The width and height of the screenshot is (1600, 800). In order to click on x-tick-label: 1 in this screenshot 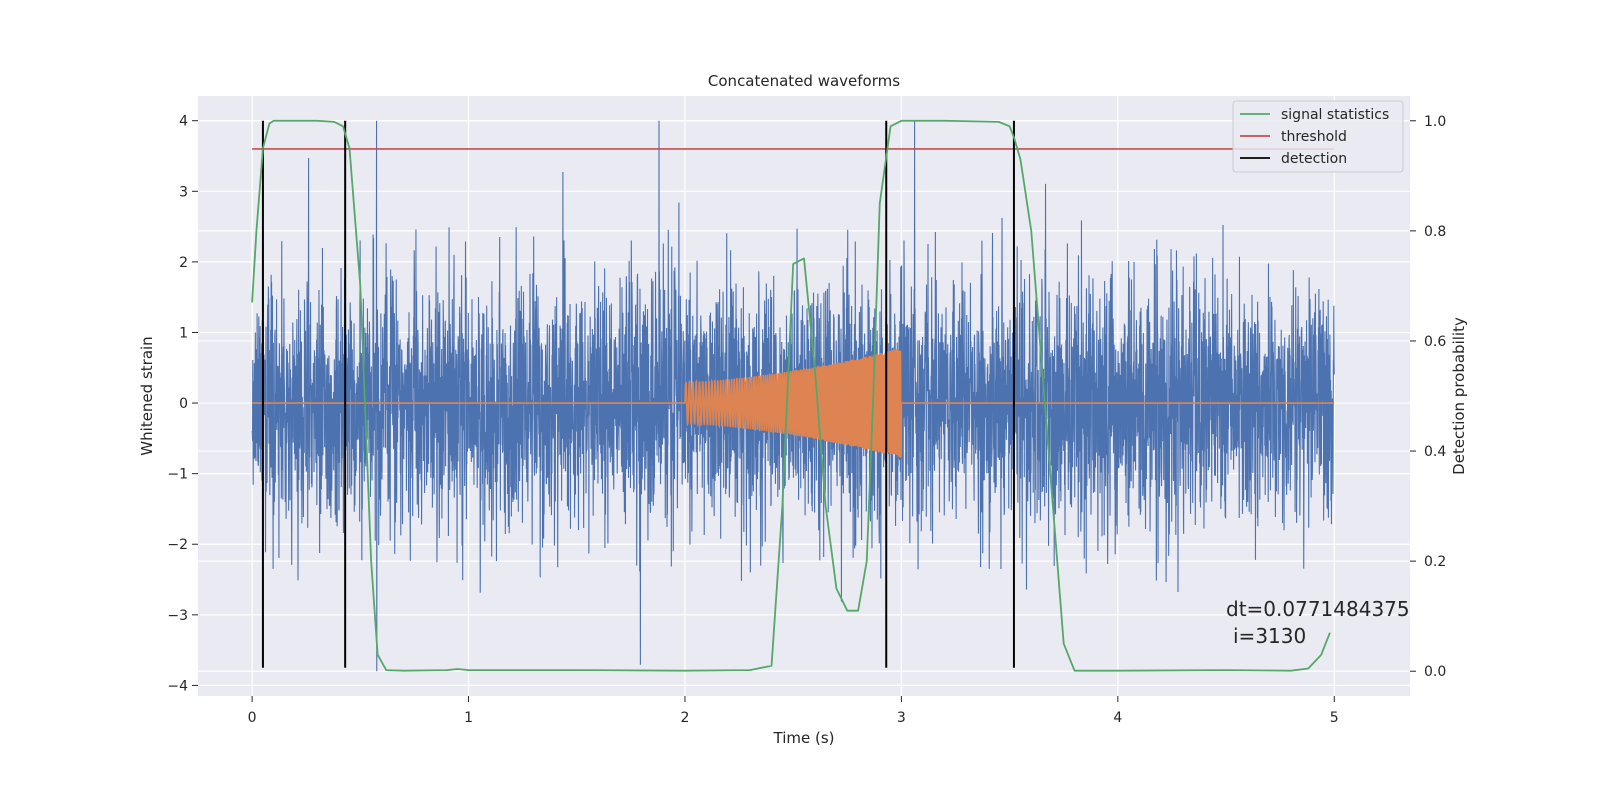, I will do `click(468, 718)`.